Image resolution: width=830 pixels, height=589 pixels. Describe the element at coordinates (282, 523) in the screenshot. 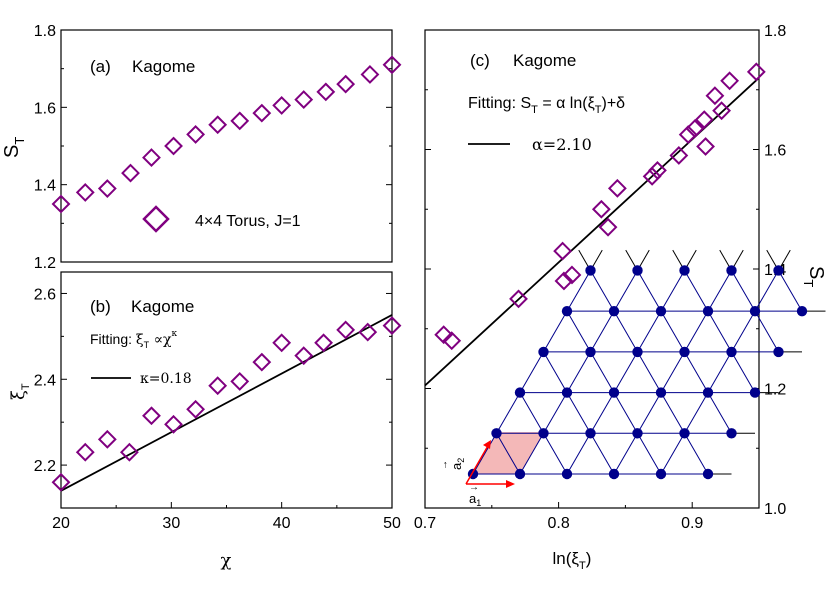

I see `x-tick-label: 40` at that location.